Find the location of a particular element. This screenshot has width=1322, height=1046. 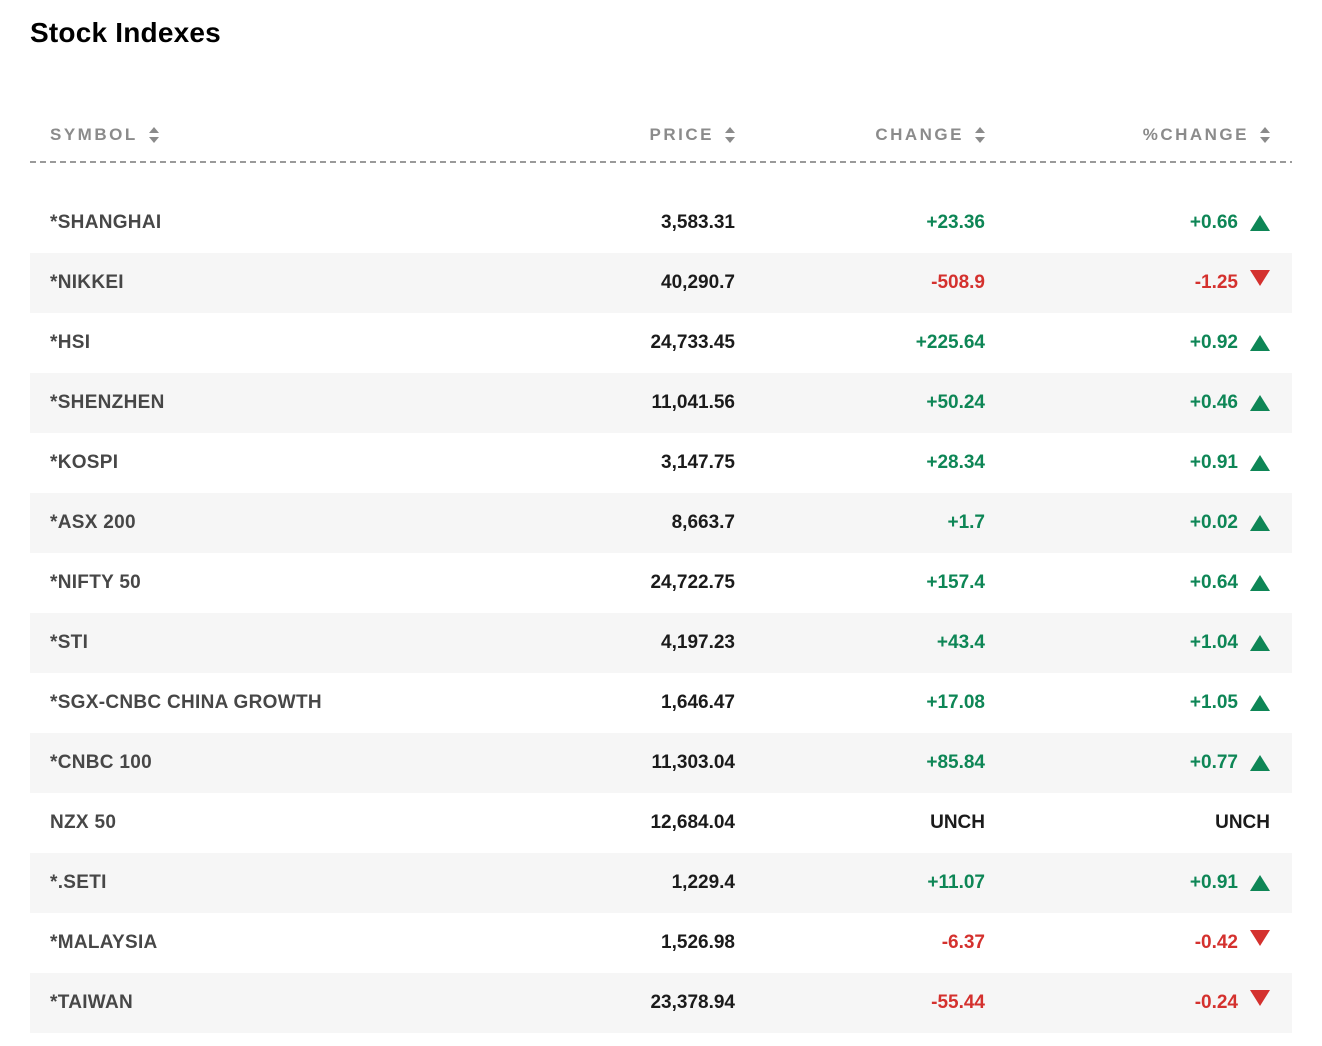

price-value: 3,147.75 is located at coordinates (698, 462).